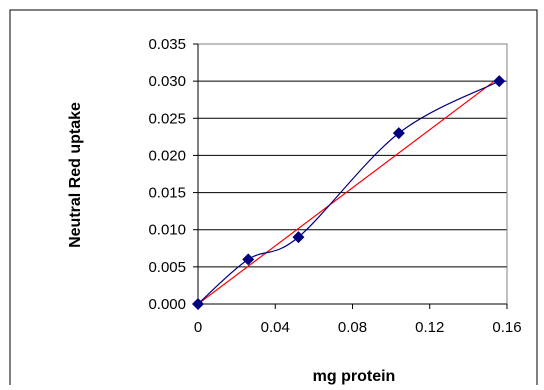 Image resolution: width=544 pixels, height=390 pixels. What do you see at coordinates (167, 155) in the screenshot?
I see `y-tick-label: 0.020` at bounding box center [167, 155].